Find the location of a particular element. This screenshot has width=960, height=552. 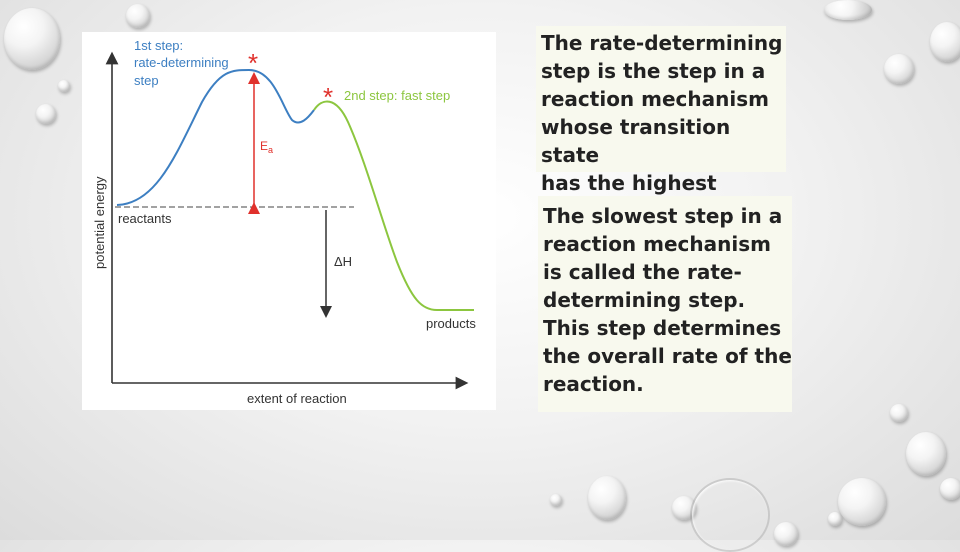

first-step-label: 1st step: is located at coordinates (158, 45).